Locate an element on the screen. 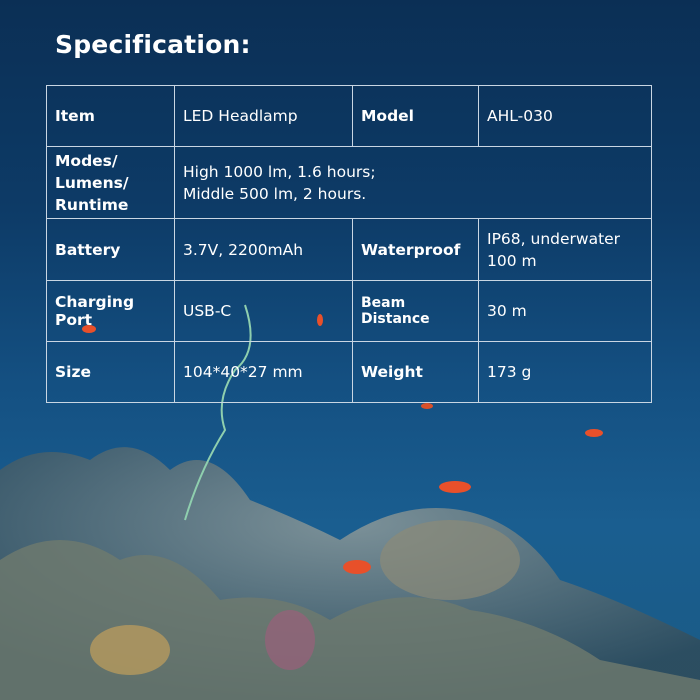  spec-label: Model is located at coordinates (415, 116).